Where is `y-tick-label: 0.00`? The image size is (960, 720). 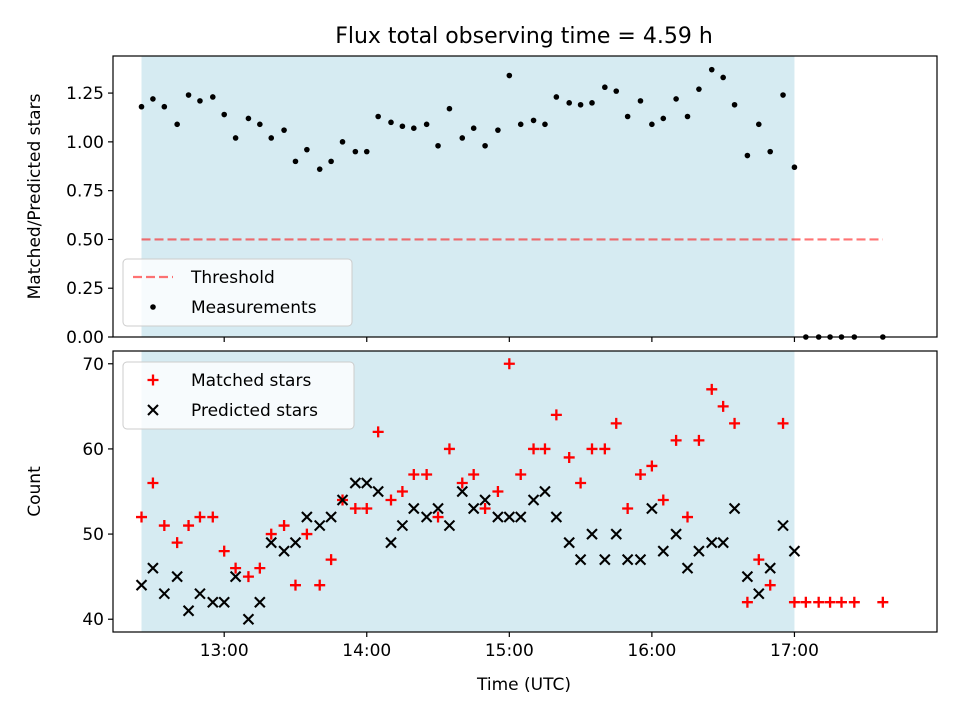 y-tick-label: 0.00 is located at coordinates (85, 338).